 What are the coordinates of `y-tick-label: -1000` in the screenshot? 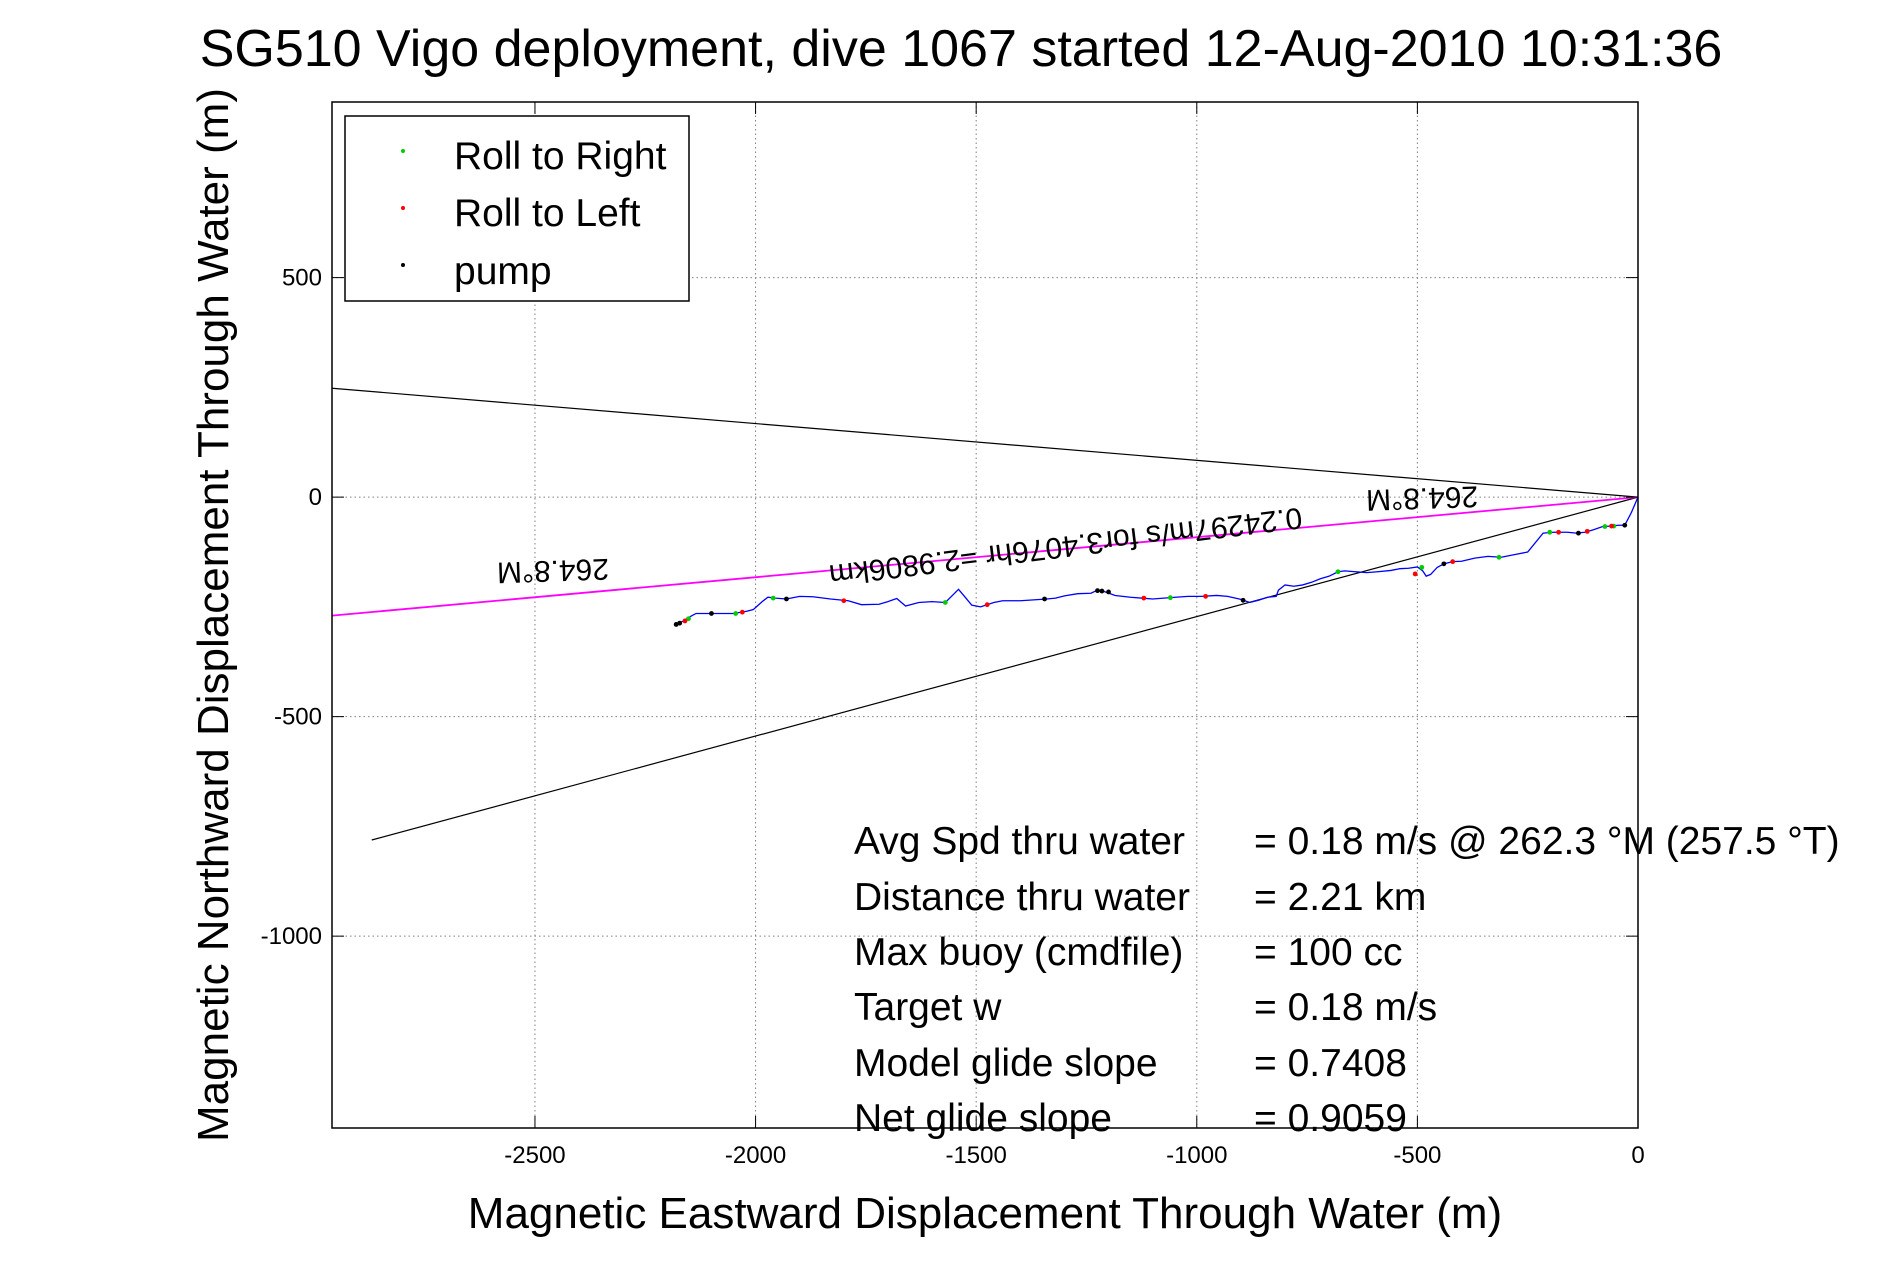 It's located at (291, 936).